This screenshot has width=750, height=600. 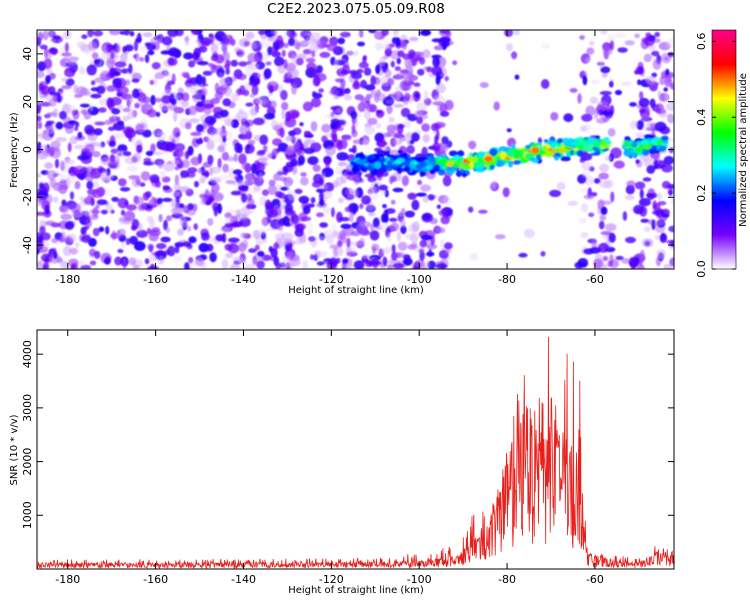 What do you see at coordinates (507, 579) in the screenshot?
I see `x-tick-label: -80` at bounding box center [507, 579].